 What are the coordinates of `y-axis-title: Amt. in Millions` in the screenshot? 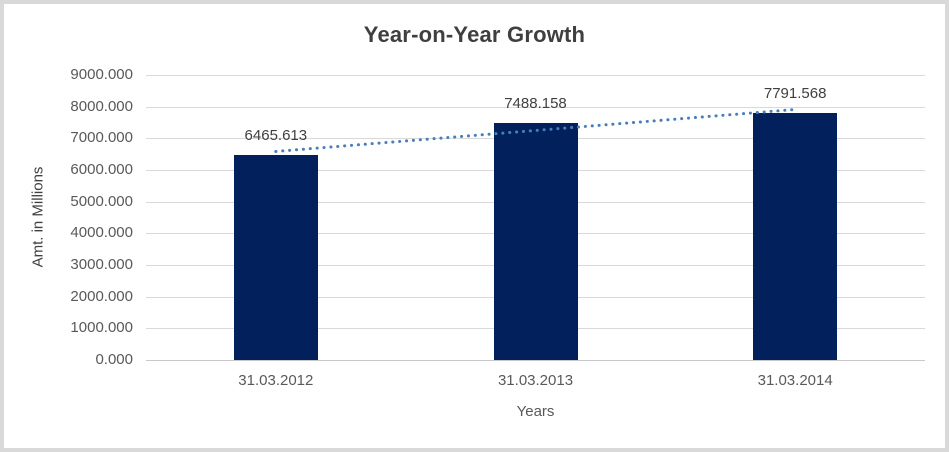 It's located at (38, 217).